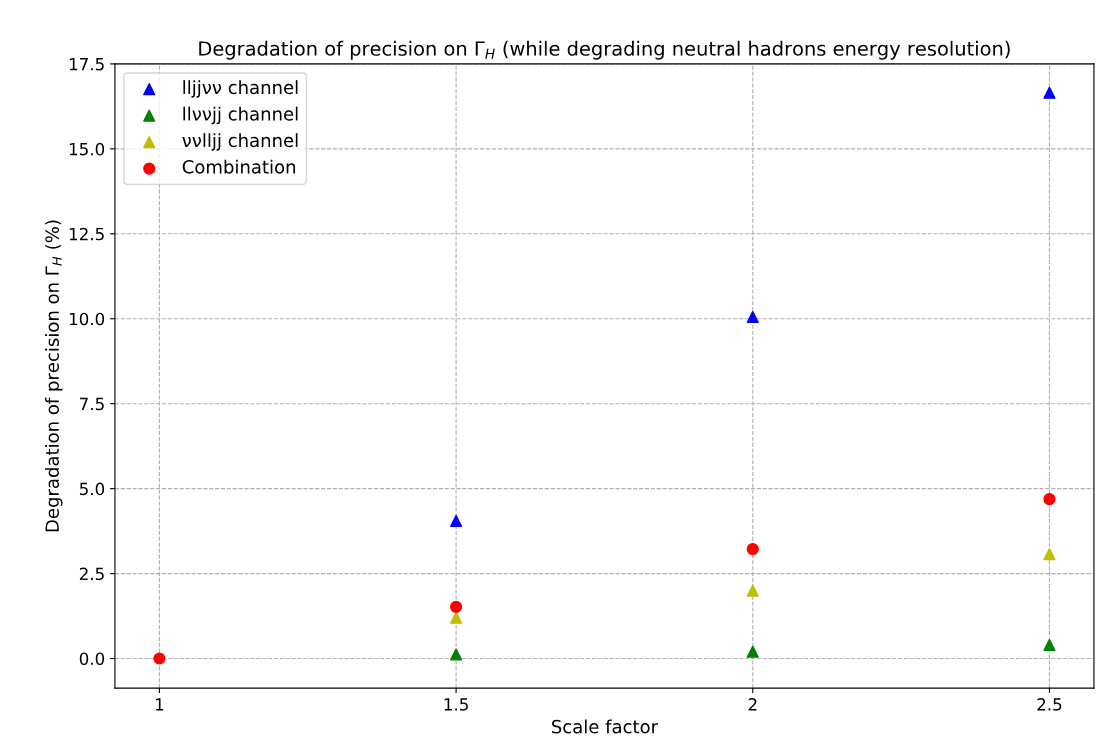 Image resolution: width=1105 pixels, height=752 pixels. Describe the element at coordinates (92, 489) in the screenshot. I see `y-tick-label: 5.0` at that location.